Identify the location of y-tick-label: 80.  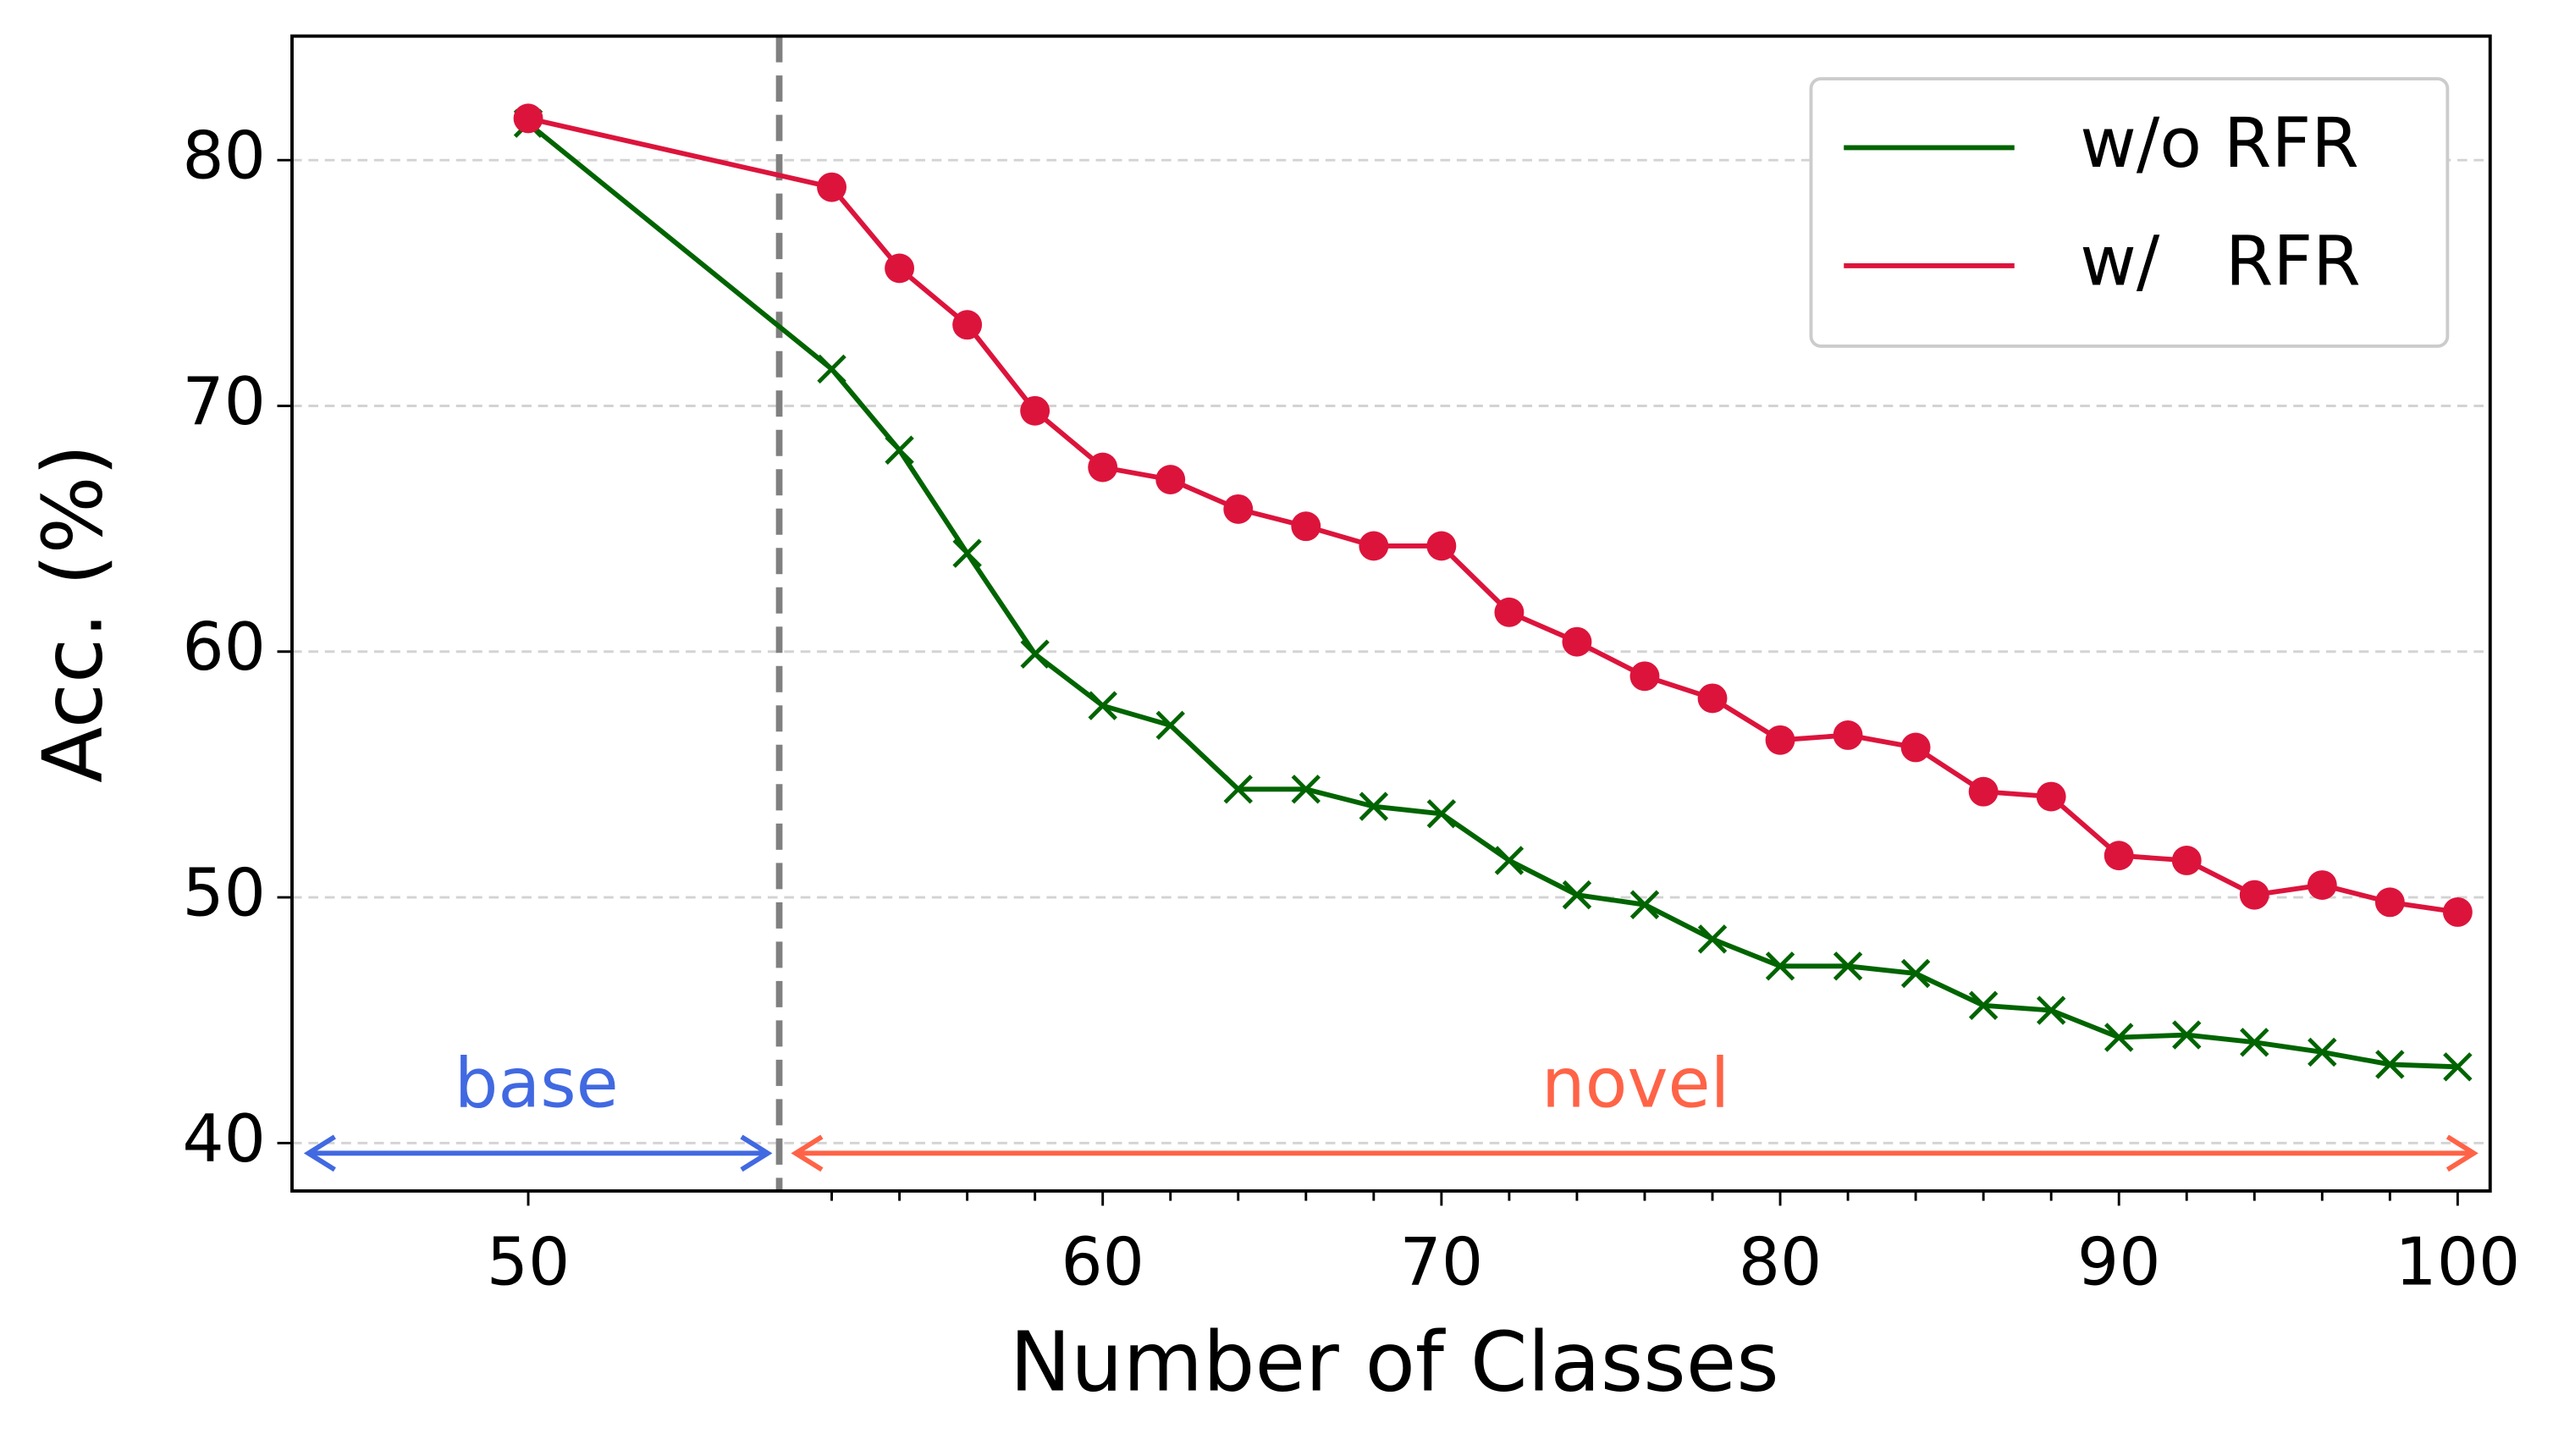
(224, 157).